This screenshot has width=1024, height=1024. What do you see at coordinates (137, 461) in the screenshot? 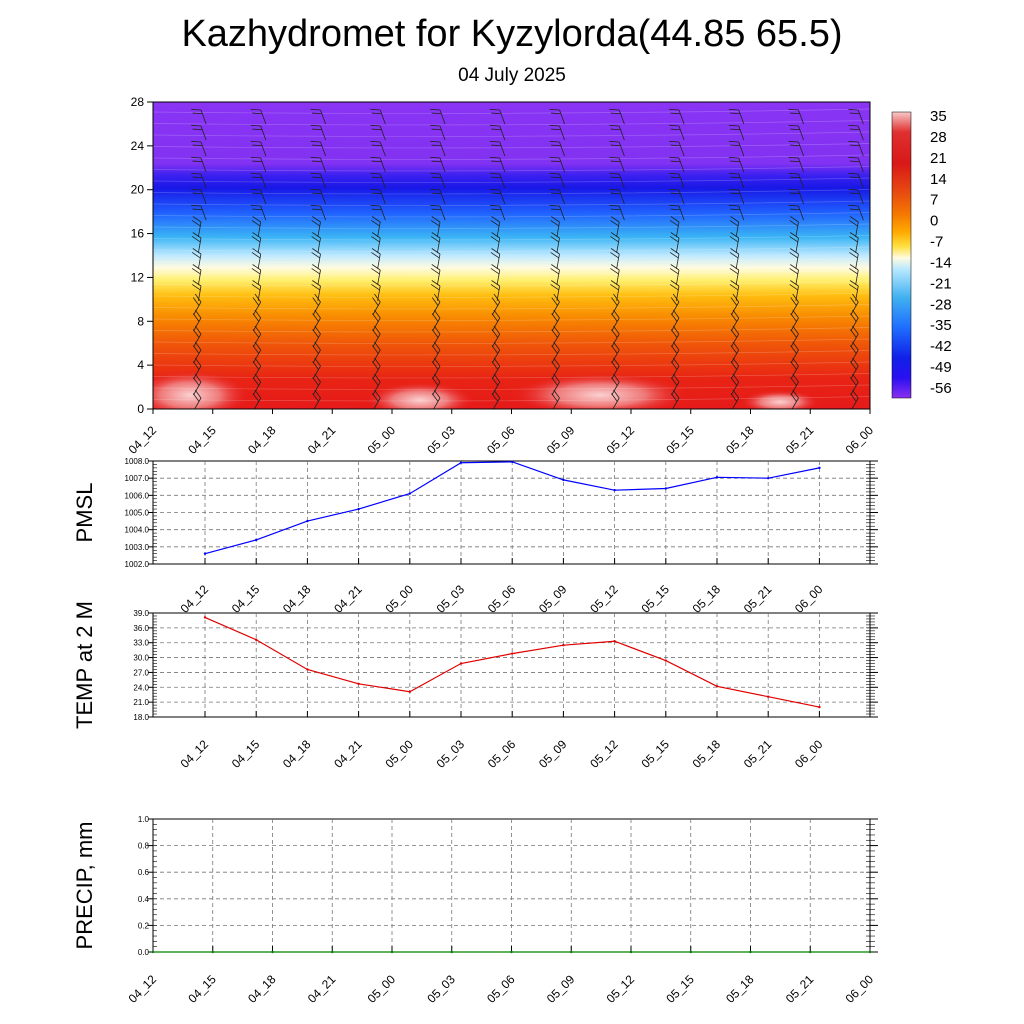
I see `y-tick-label: 1008.0` at bounding box center [137, 461].